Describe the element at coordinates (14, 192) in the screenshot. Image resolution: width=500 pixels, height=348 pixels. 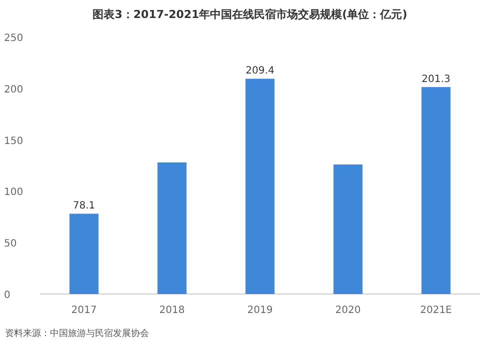
I see `y-tick-label: 100` at that location.